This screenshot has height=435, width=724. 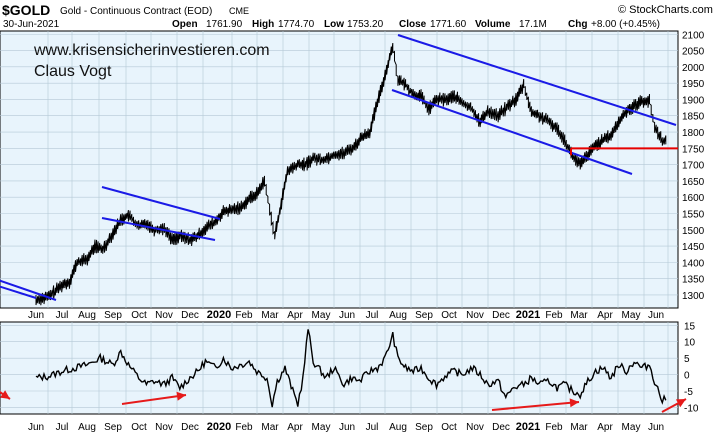 I want to click on low-value: 1753.20, so click(x=365, y=24).